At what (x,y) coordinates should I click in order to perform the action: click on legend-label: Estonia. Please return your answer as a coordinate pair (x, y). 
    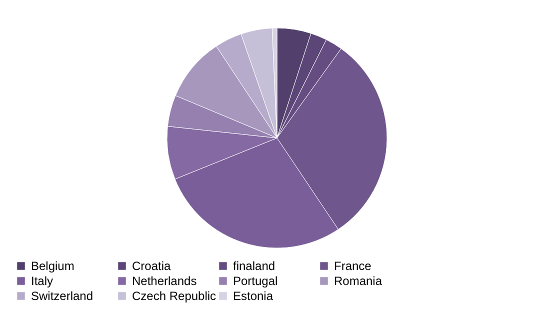
    Looking at the image, I should click on (253, 296).